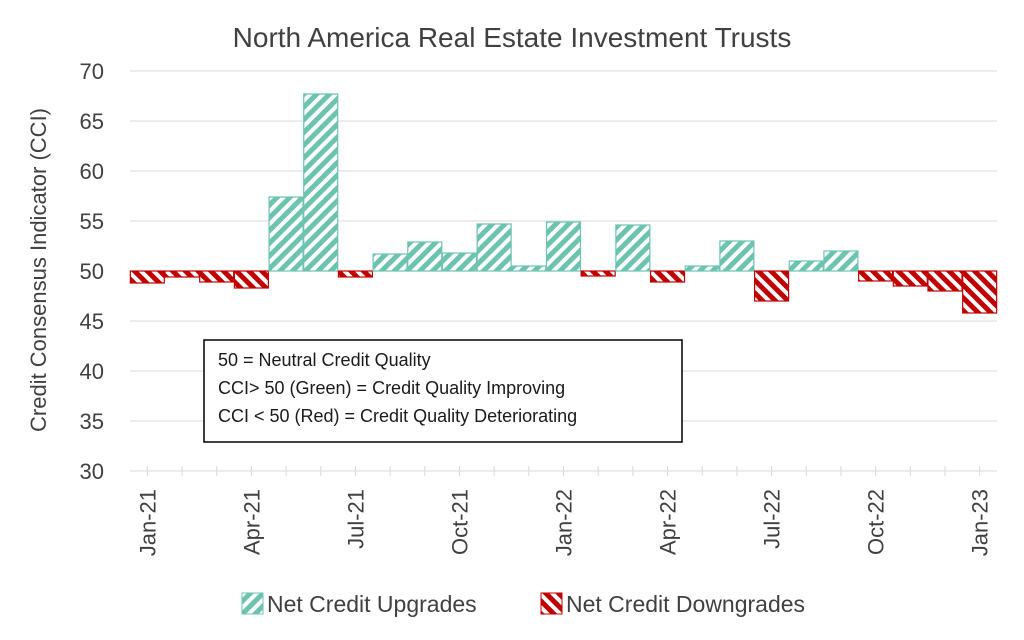 This screenshot has width=1024, height=640. I want to click on y-tick-label-70: 70, so click(92, 71).